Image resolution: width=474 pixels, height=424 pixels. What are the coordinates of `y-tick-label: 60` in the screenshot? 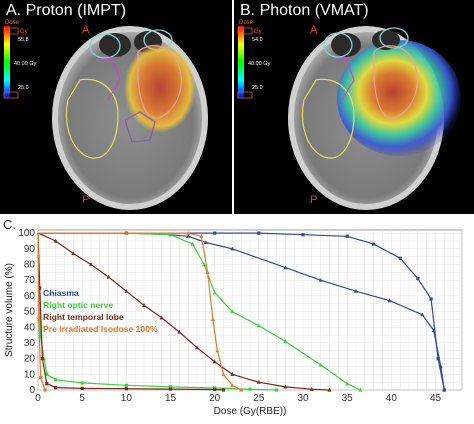 It's located at (30, 296).